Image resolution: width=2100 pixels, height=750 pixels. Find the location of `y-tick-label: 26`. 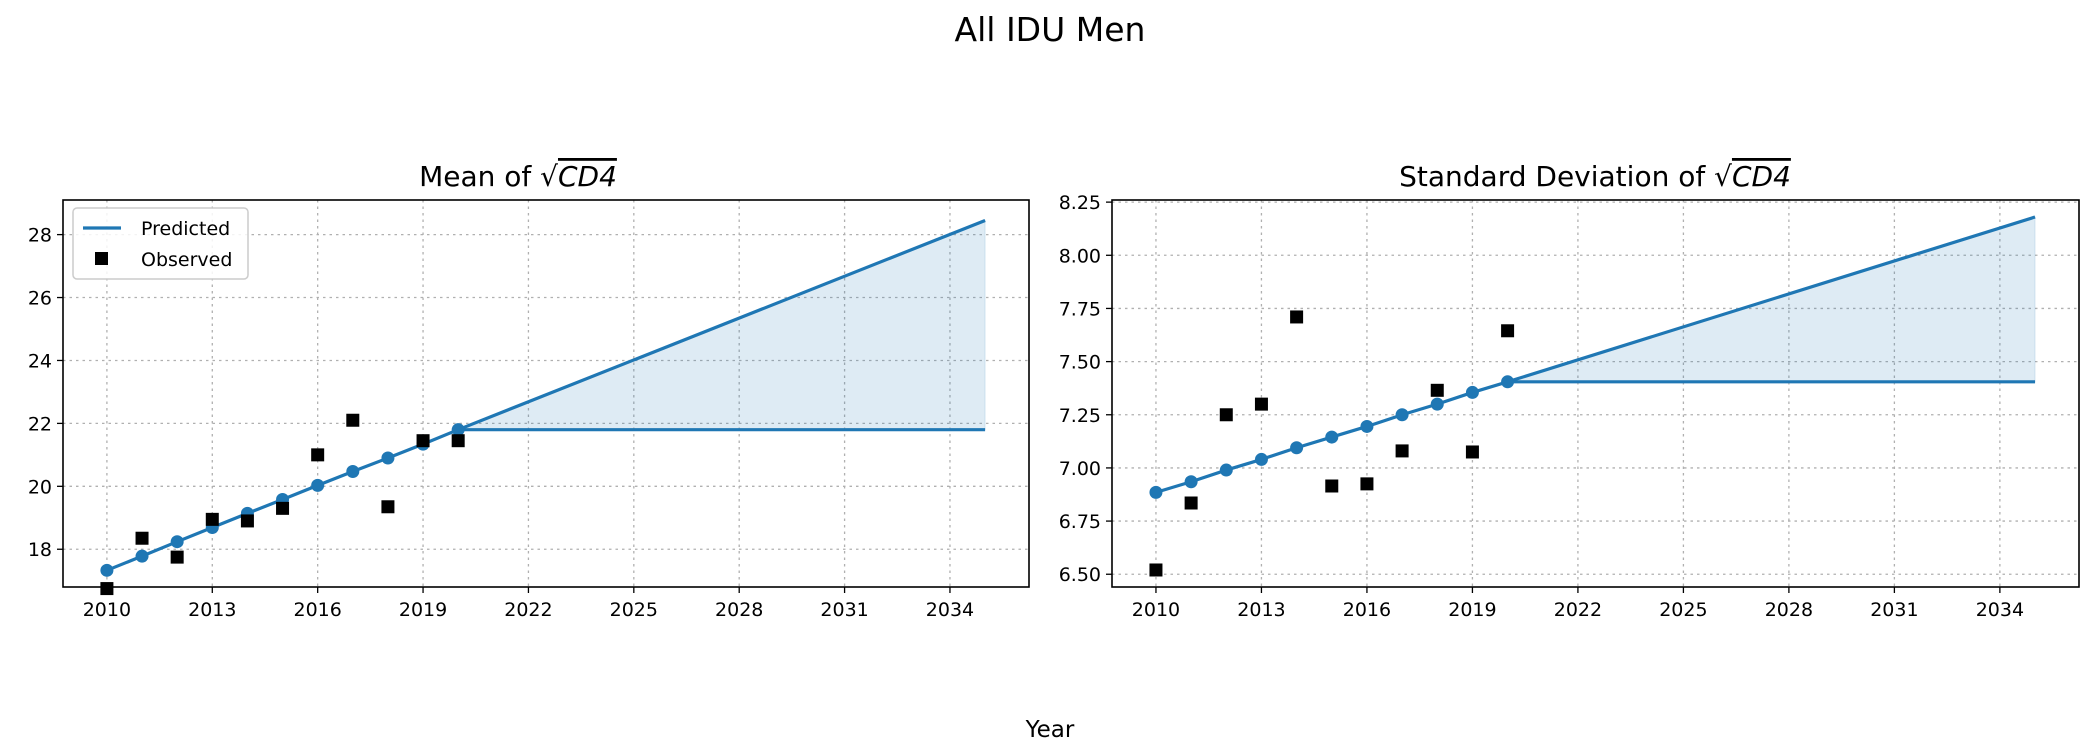

y-tick-label: 26 is located at coordinates (40, 299).